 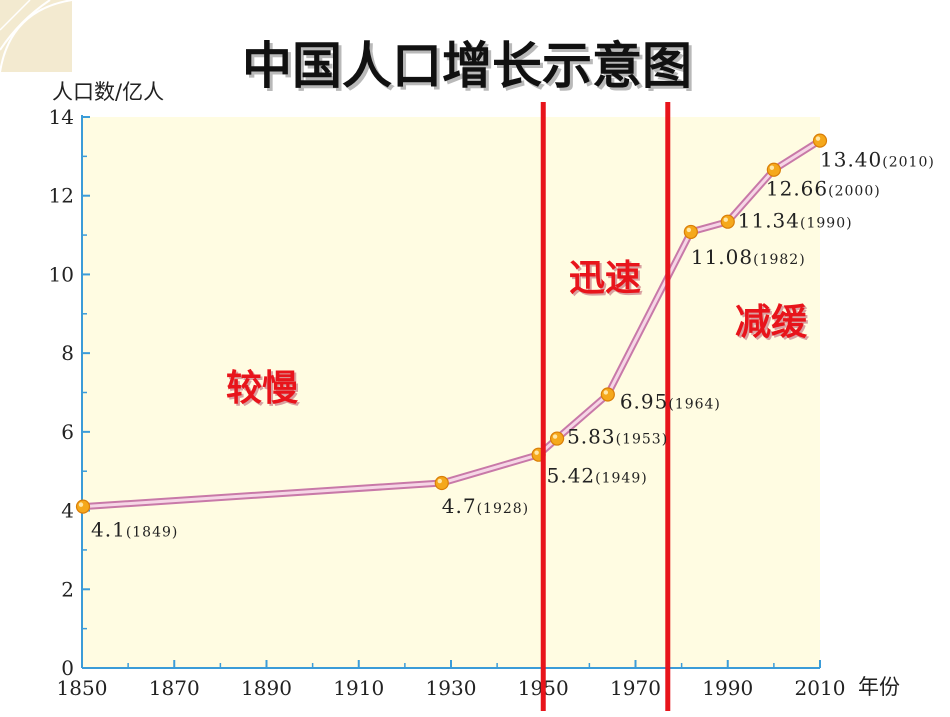 What do you see at coordinates (820, 688) in the screenshot?
I see `x-tick-label: 2010` at bounding box center [820, 688].